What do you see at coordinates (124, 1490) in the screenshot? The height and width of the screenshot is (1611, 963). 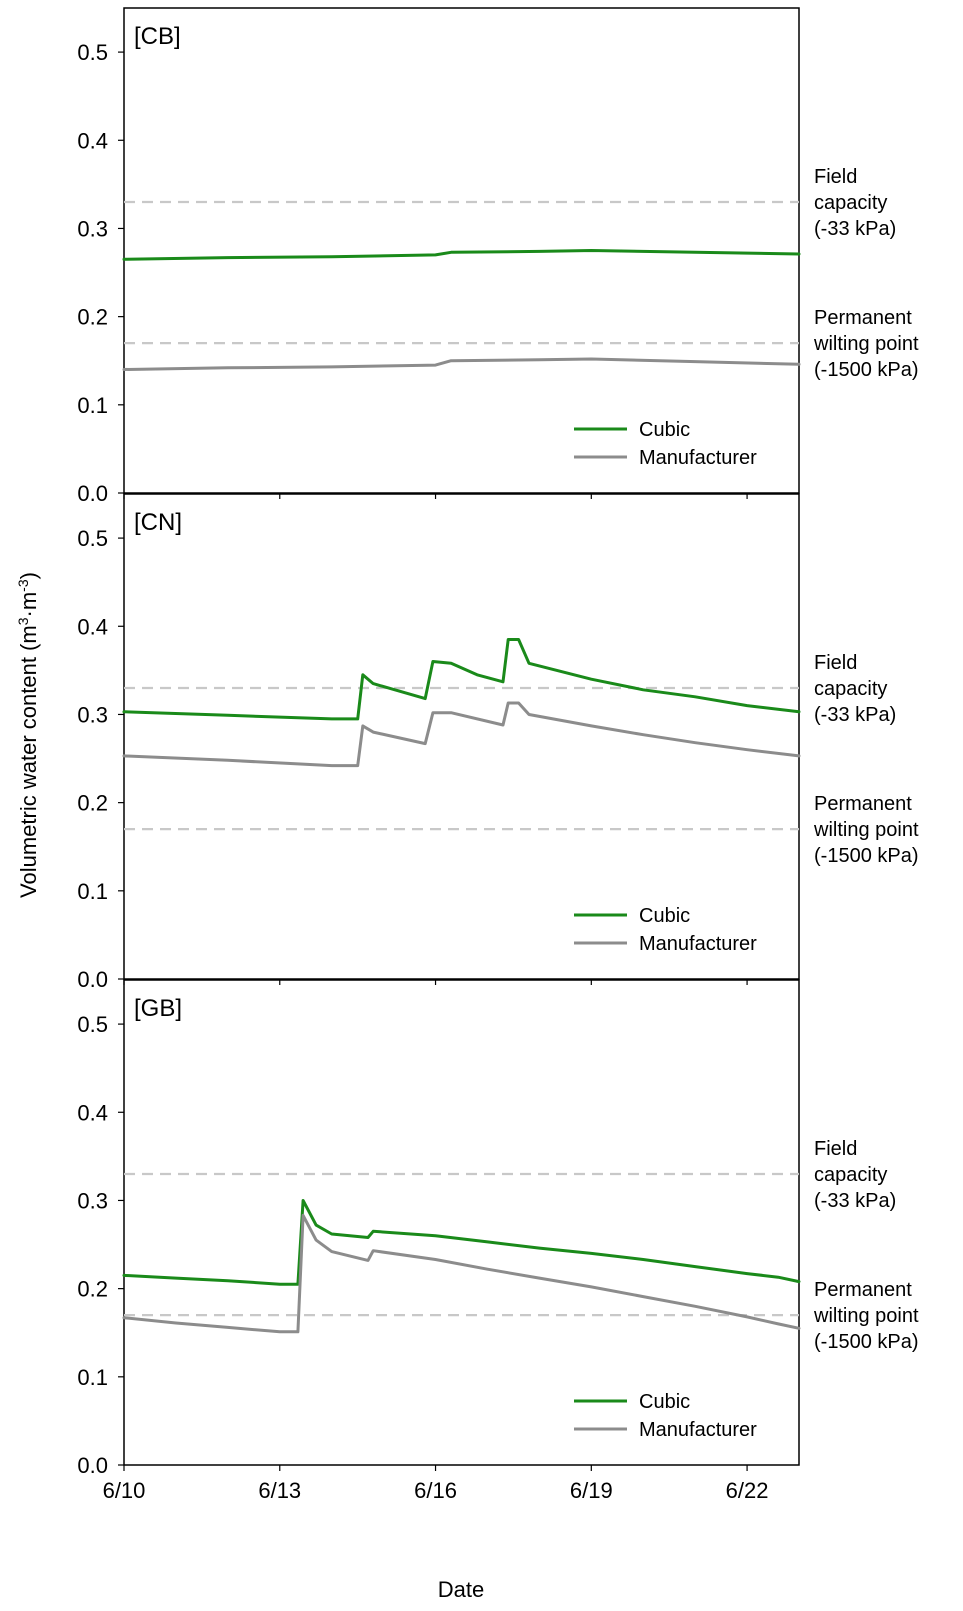 I see `x-tick-label: 6/10` at bounding box center [124, 1490].